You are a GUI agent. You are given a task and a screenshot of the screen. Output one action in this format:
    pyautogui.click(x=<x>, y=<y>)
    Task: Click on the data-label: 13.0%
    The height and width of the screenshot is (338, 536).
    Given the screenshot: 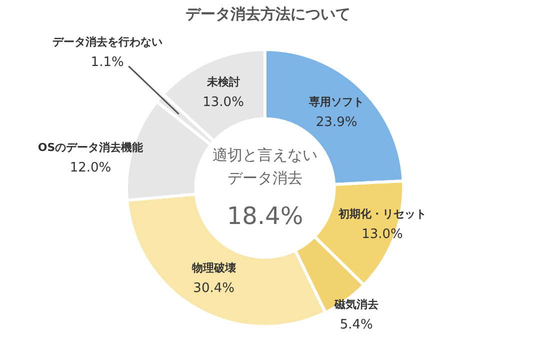 What is the action you would take?
    pyautogui.click(x=223, y=102)
    